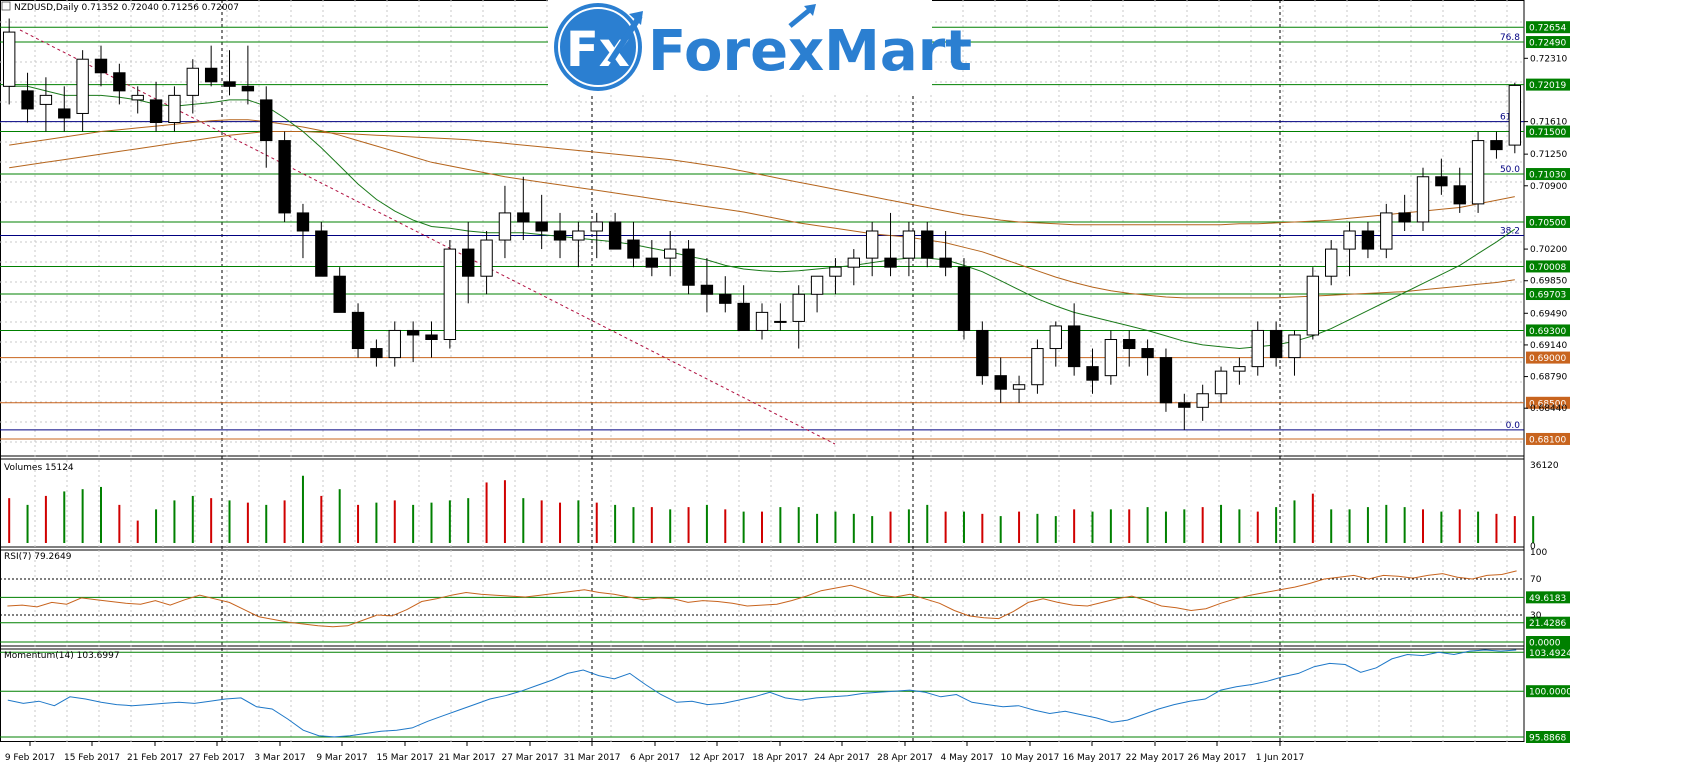  What do you see at coordinates (636, 18) in the screenshot?
I see `logo-arrow-head-icon` at bounding box center [636, 18].